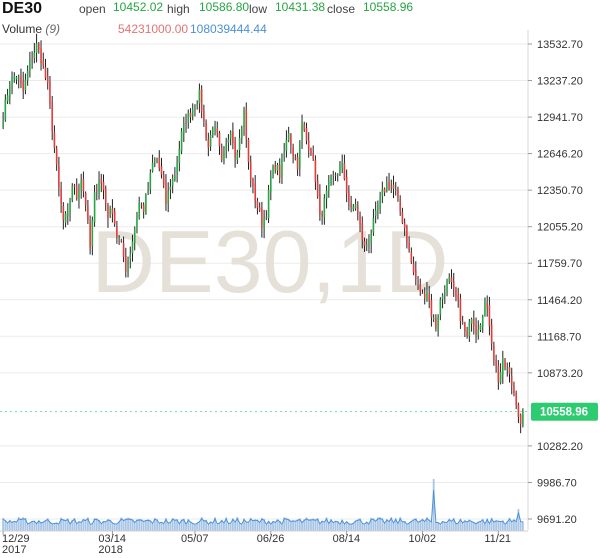  Describe the element at coordinates (341, 9) in the screenshot. I see `close-label: close` at that location.